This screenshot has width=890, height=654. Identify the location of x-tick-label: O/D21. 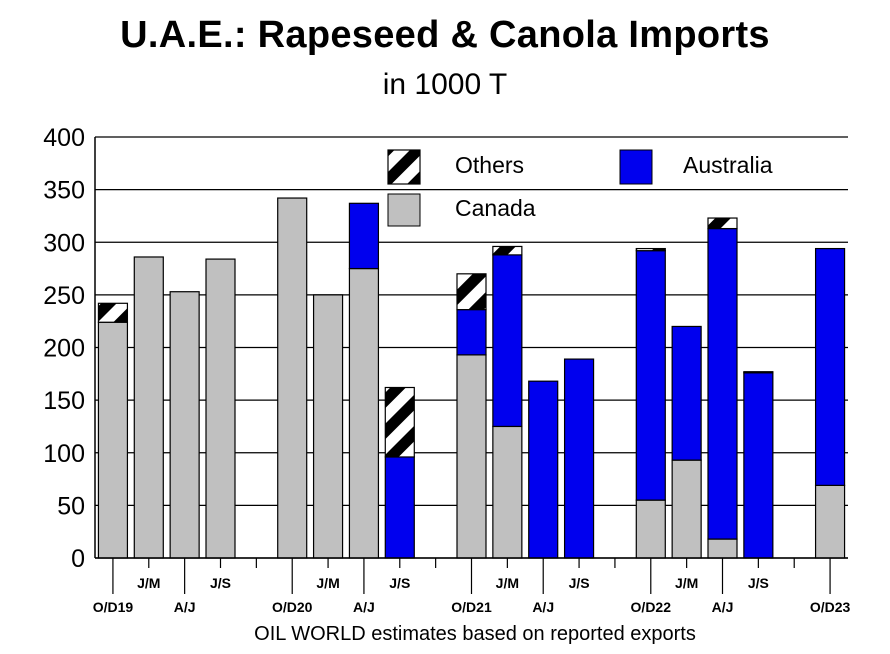
(471, 607).